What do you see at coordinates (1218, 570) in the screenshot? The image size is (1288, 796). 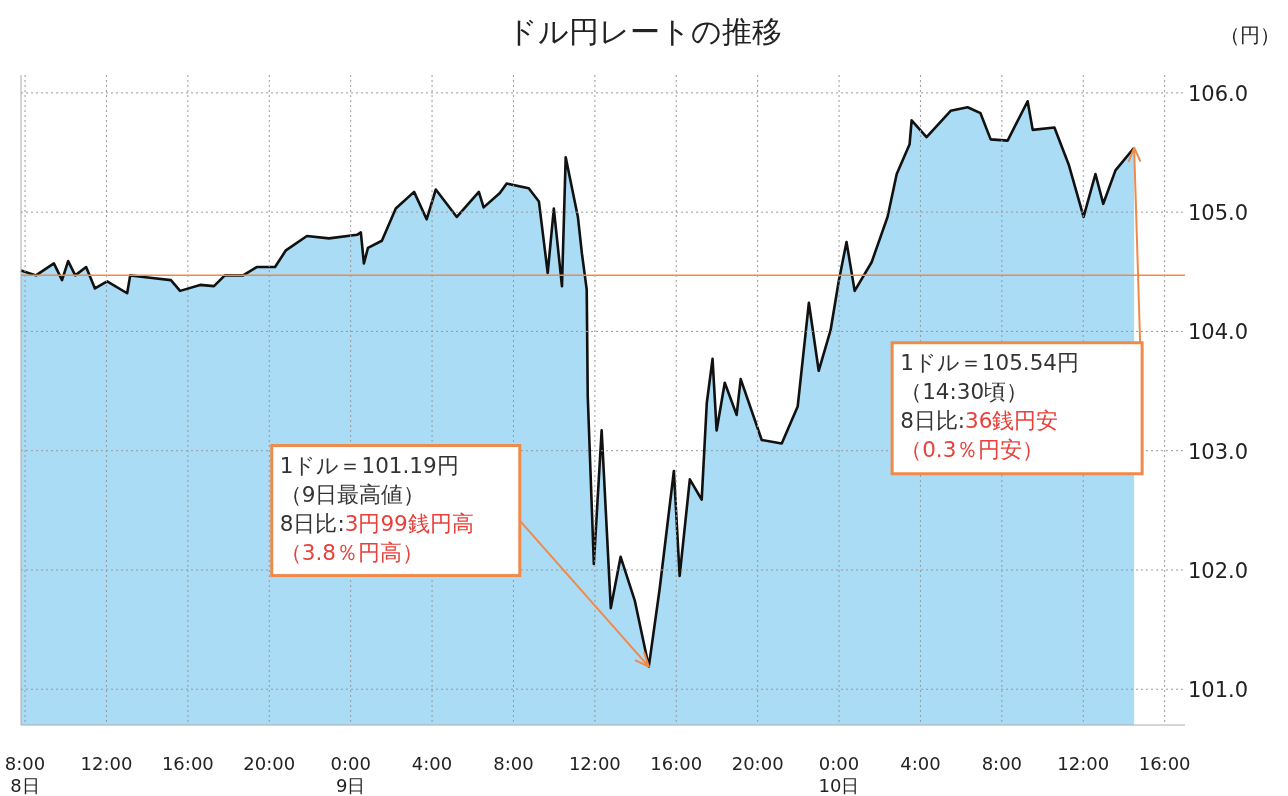 I see `y-tick-label: 102.0` at bounding box center [1218, 570].